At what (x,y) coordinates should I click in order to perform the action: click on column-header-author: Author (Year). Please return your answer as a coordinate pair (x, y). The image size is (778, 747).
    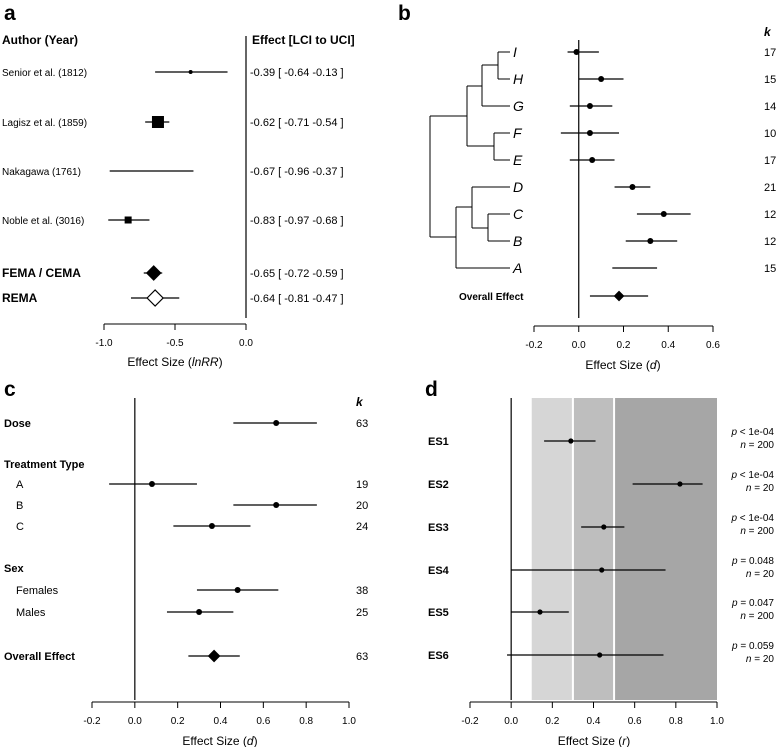
    Looking at the image, I should click on (40, 40).